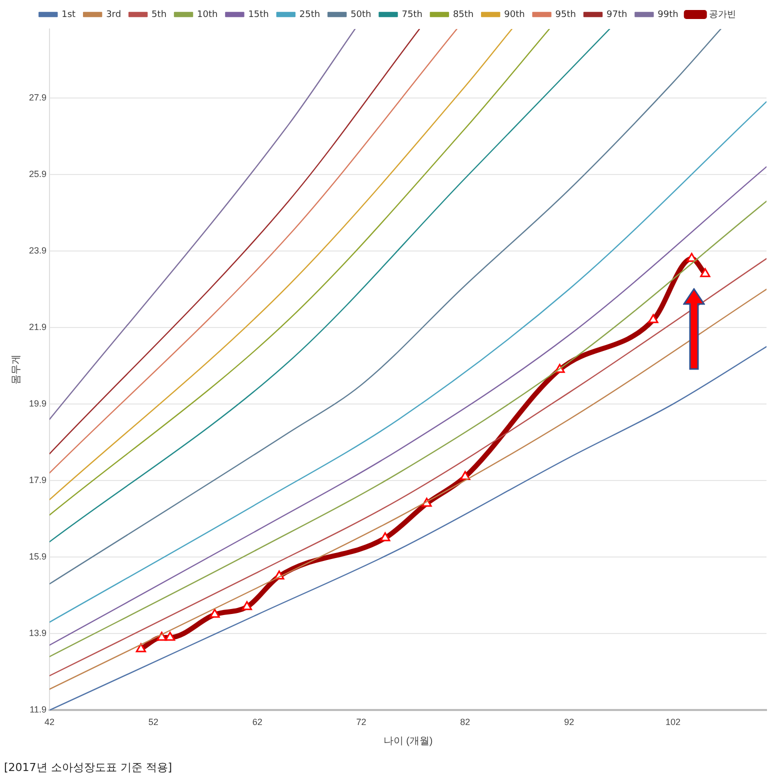 The height and width of the screenshot is (781, 773). I want to click on x-tick-label: 82, so click(465, 722).